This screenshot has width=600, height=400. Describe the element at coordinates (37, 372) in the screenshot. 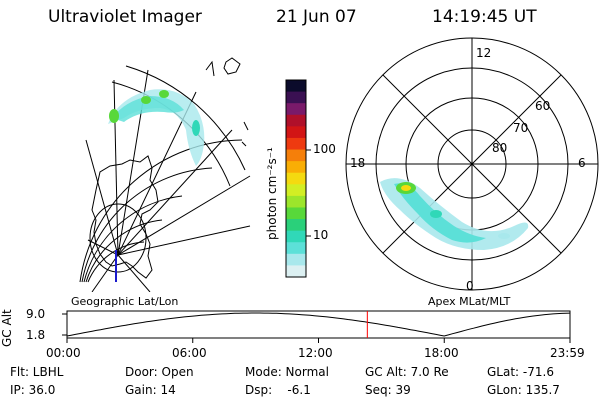

I see `status-filter: Flt: LBHL` at that location.